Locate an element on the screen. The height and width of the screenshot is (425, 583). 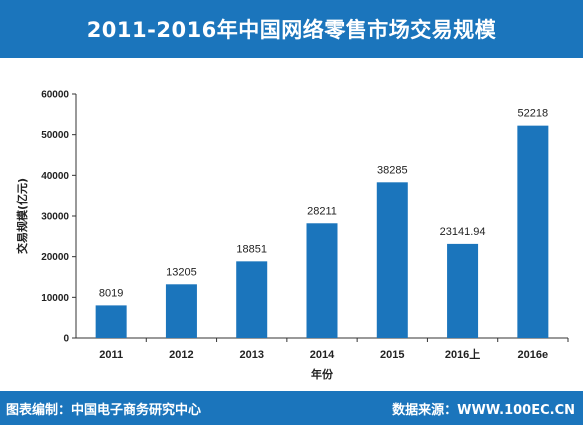
y-tick-label: 60000 is located at coordinates (55, 95).